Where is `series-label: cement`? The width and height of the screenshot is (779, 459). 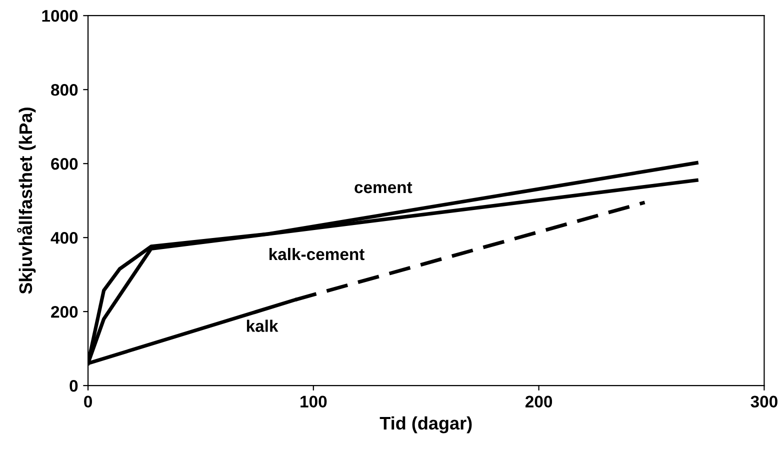
series-label: cement is located at coordinates (383, 188).